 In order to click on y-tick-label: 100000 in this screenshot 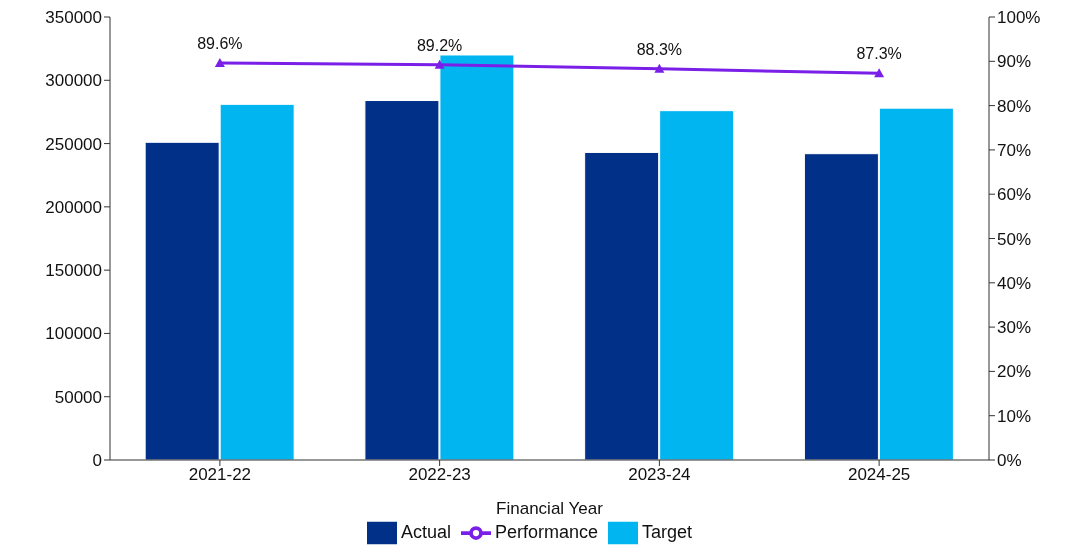, I will do `click(73, 334)`.